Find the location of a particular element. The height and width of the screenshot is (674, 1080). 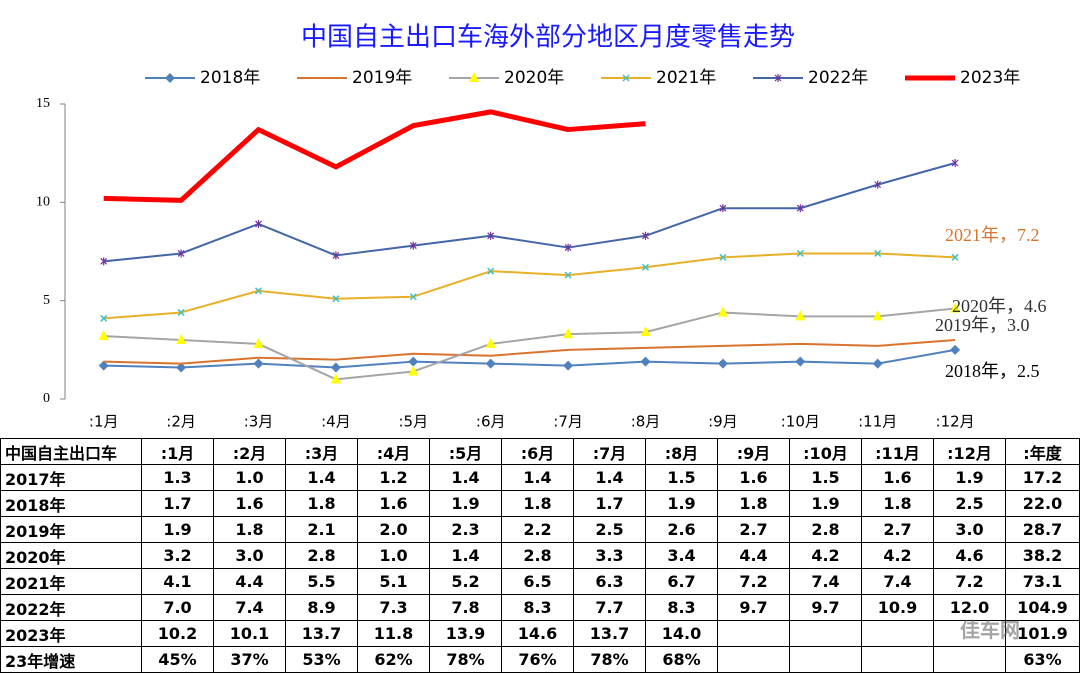

table-cell: 5.1 is located at coordinates (393, 581).